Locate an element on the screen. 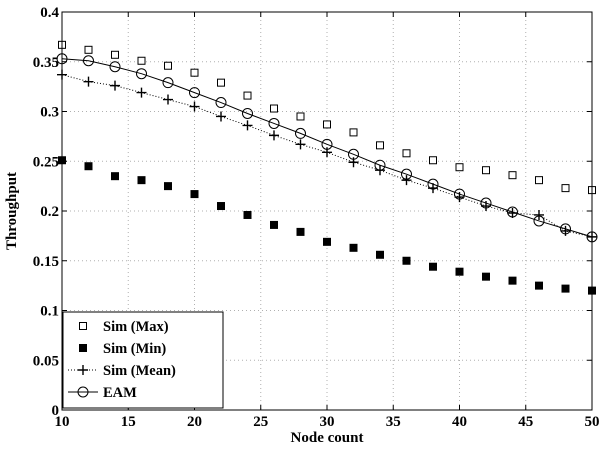 The height and width of the screenshot is (450, 599). legend: Sim (Max) Sim (Min) Sim (Mean) EAM is located at coordinates (143, 360).